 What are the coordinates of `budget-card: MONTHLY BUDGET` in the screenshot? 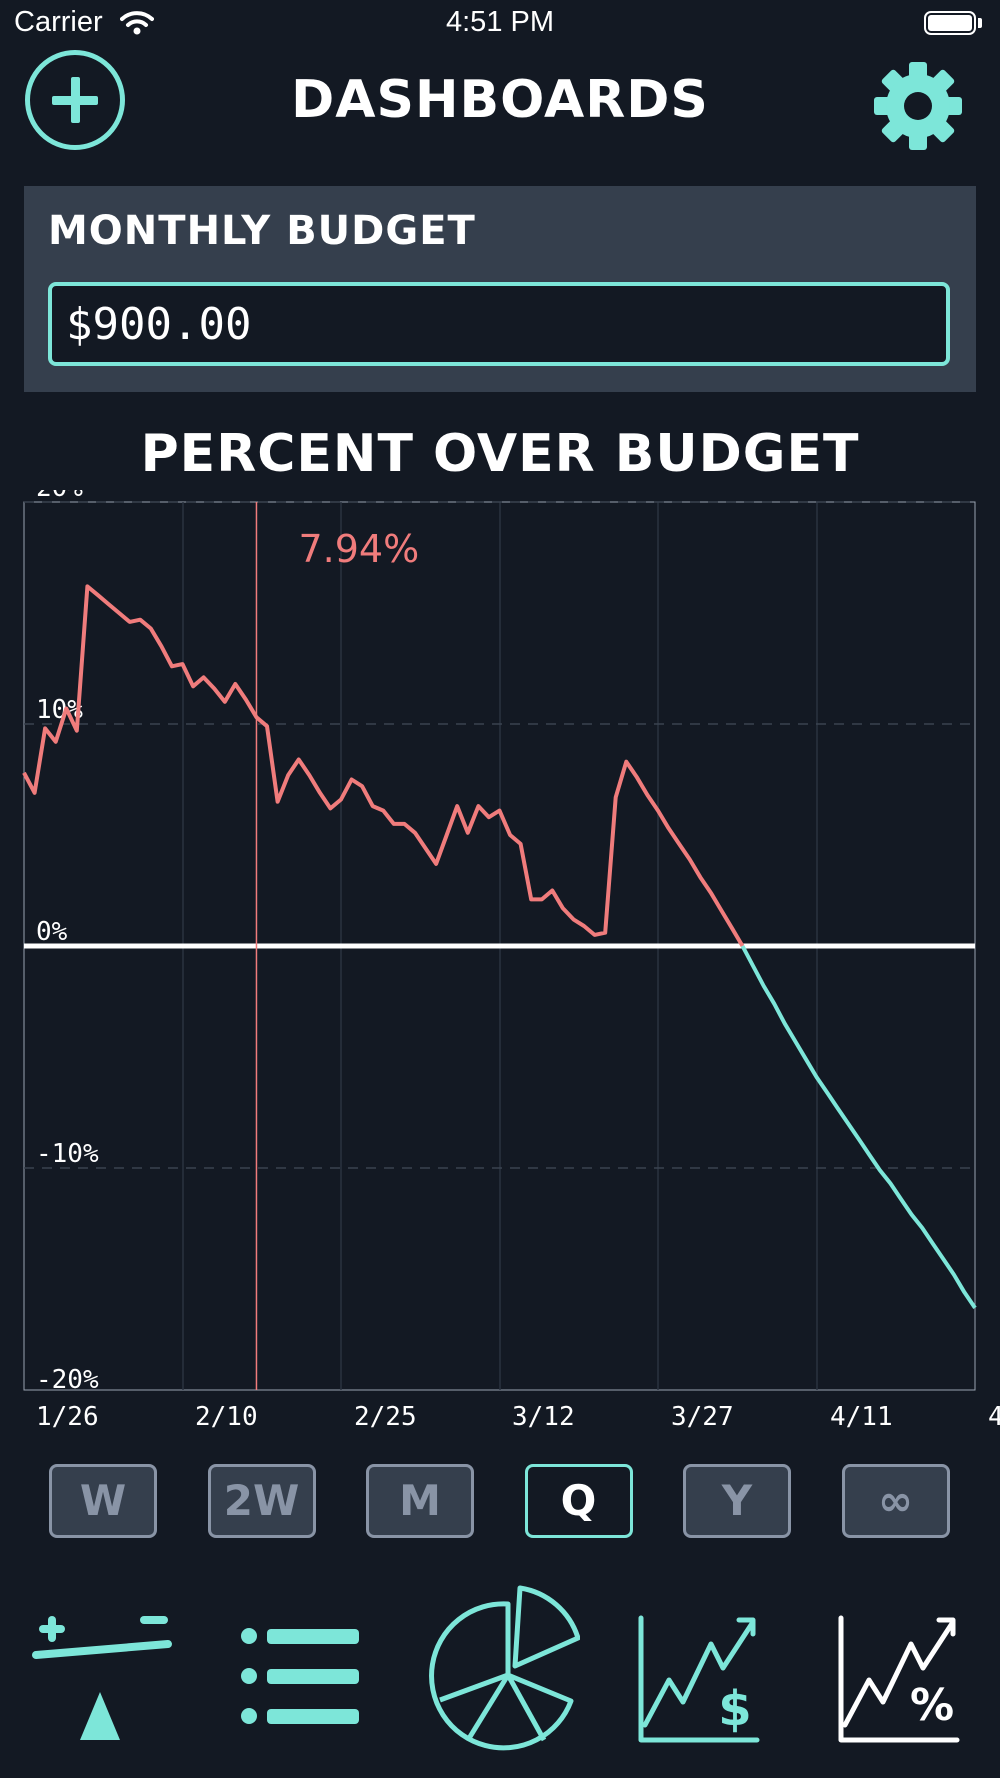 It's located at (500, 289).